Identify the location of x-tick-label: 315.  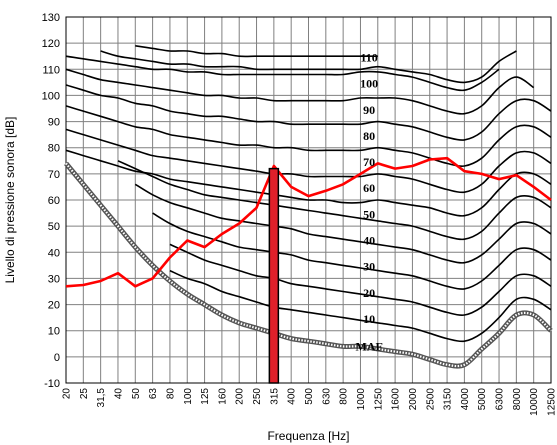
(274, 396).